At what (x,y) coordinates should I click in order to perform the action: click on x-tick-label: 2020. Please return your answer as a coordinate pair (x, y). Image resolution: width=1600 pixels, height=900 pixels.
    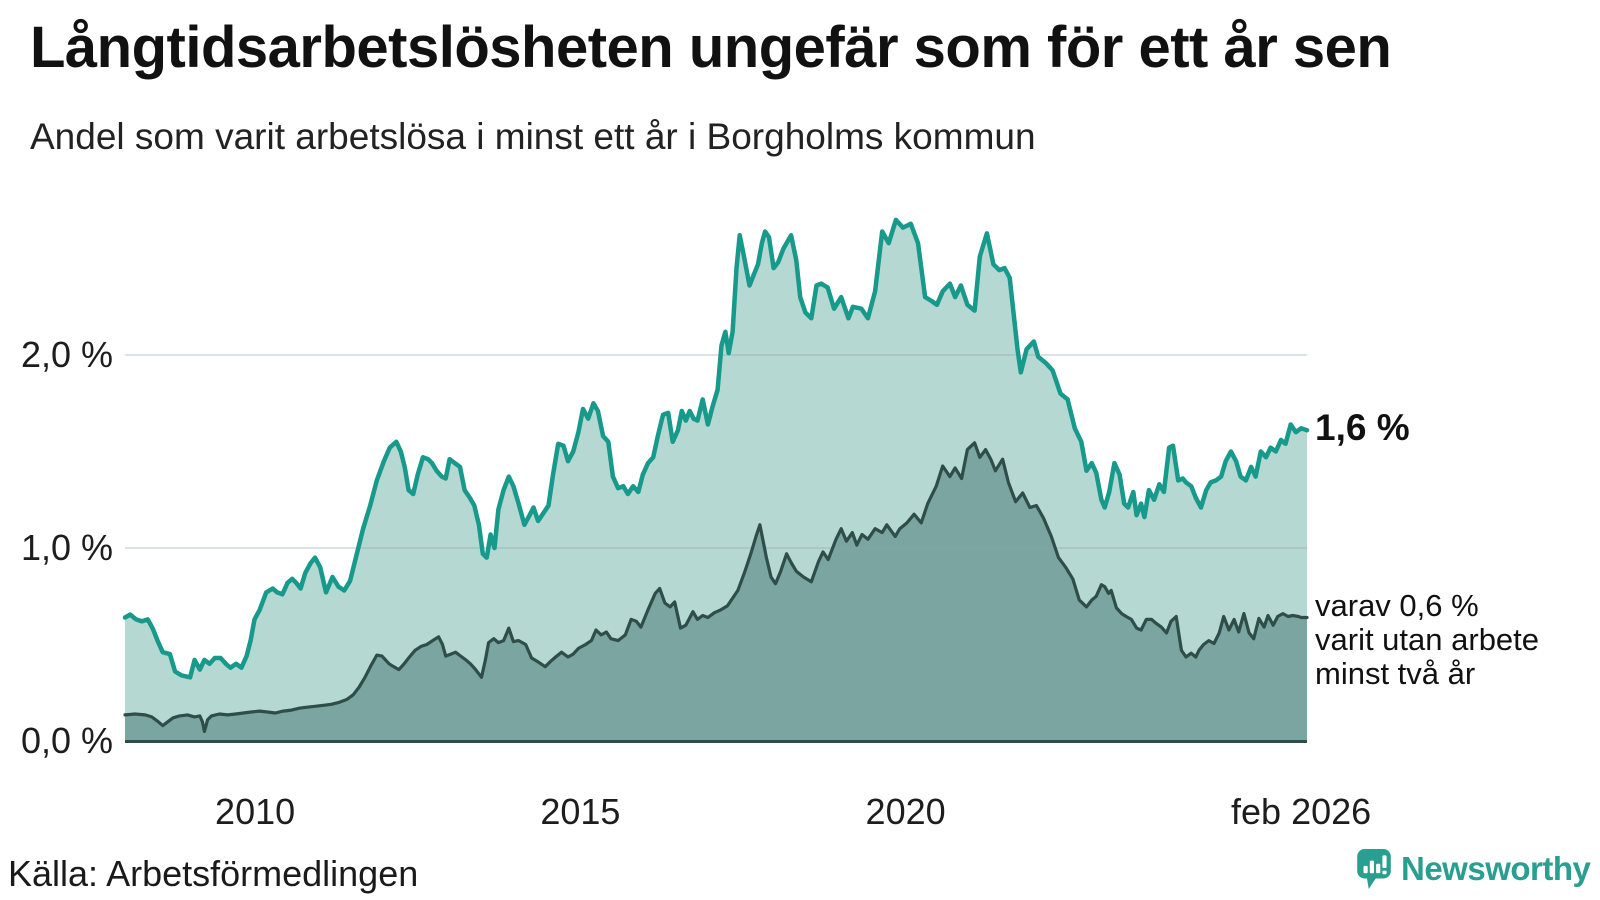
    Looking at the image, I should click on (906, 811).